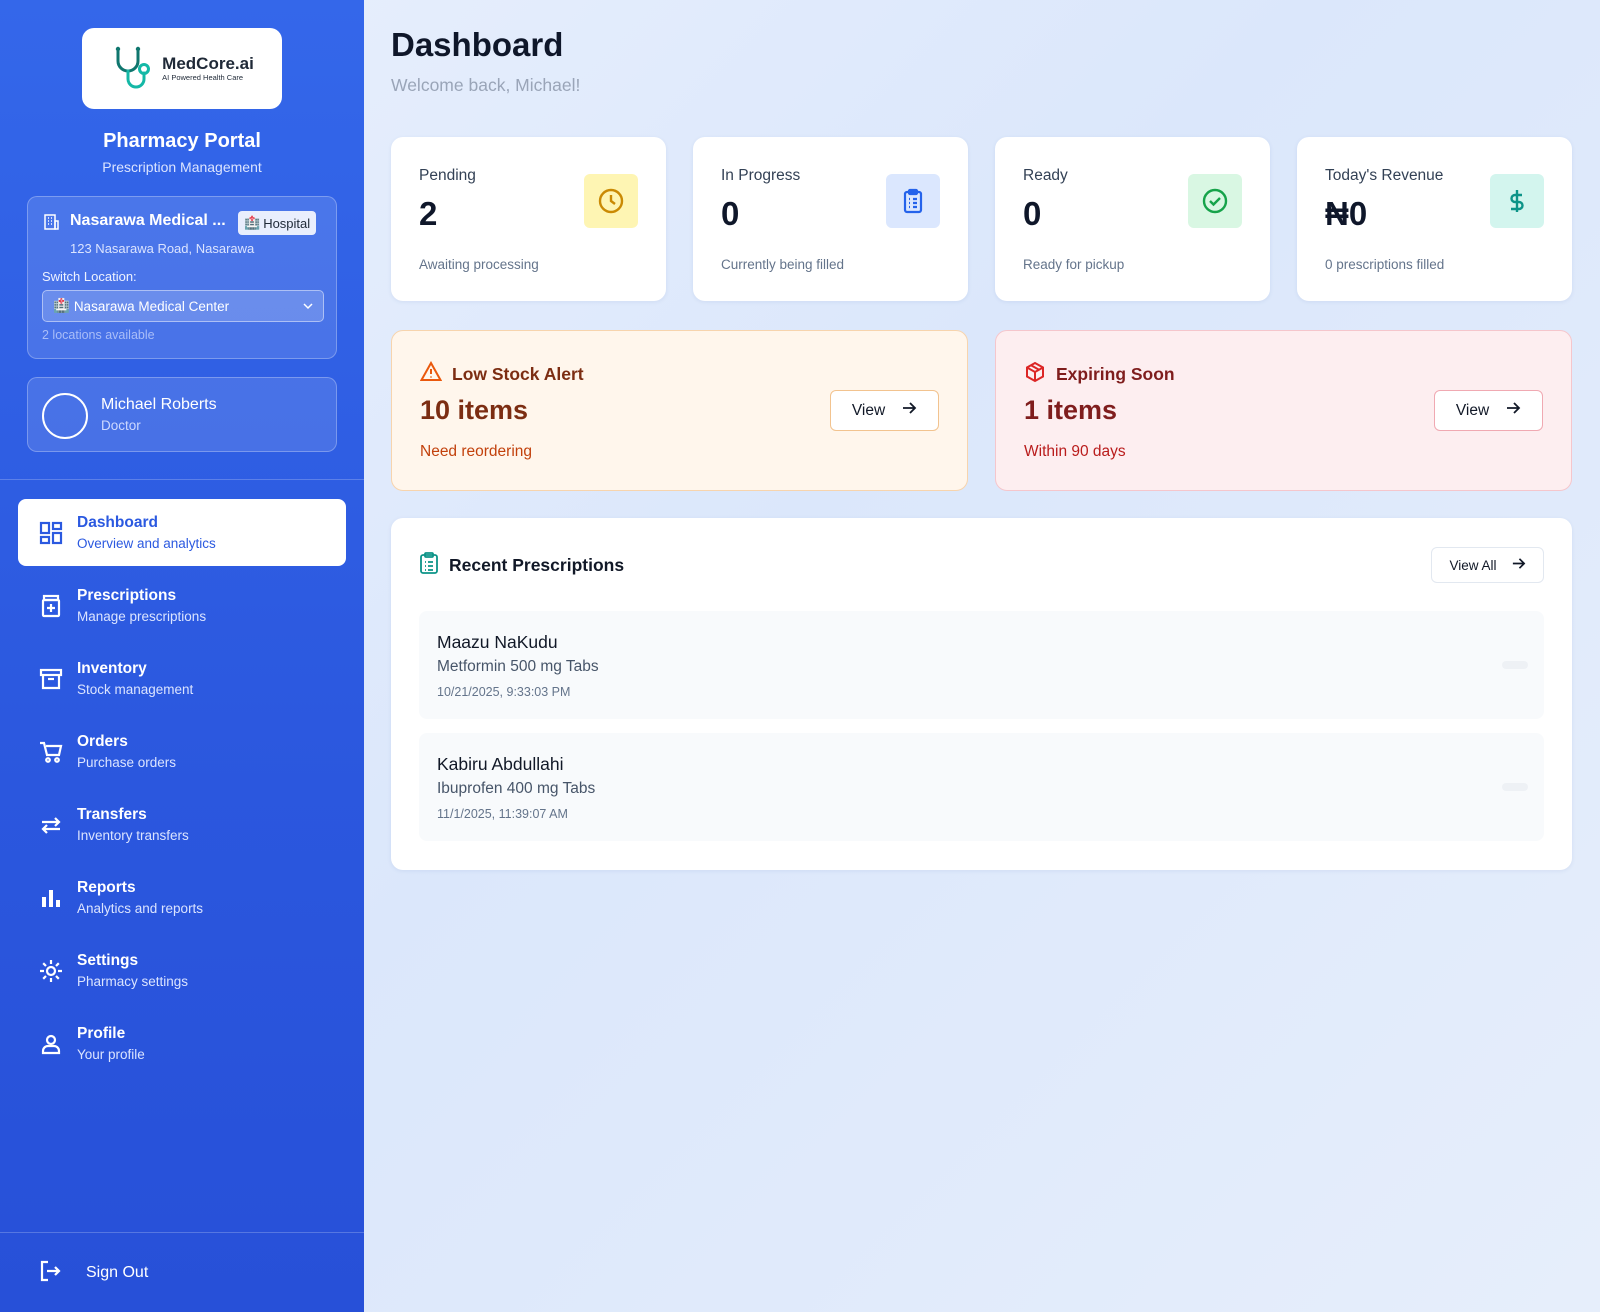 This screenshot has width=1600, height=1312. Describe the element at coordinates (428, 213) in the screenshot. I see `stat-value: 2` at that location.